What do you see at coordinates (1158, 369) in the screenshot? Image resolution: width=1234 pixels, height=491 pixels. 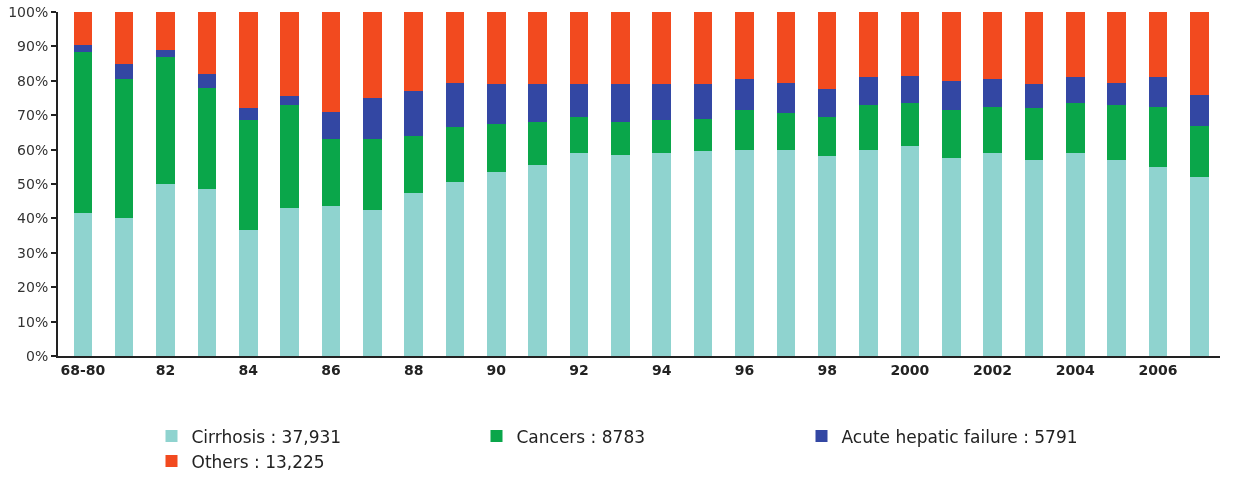 I see `x-tick-label: 2006` at bounding box center [1158, 369].